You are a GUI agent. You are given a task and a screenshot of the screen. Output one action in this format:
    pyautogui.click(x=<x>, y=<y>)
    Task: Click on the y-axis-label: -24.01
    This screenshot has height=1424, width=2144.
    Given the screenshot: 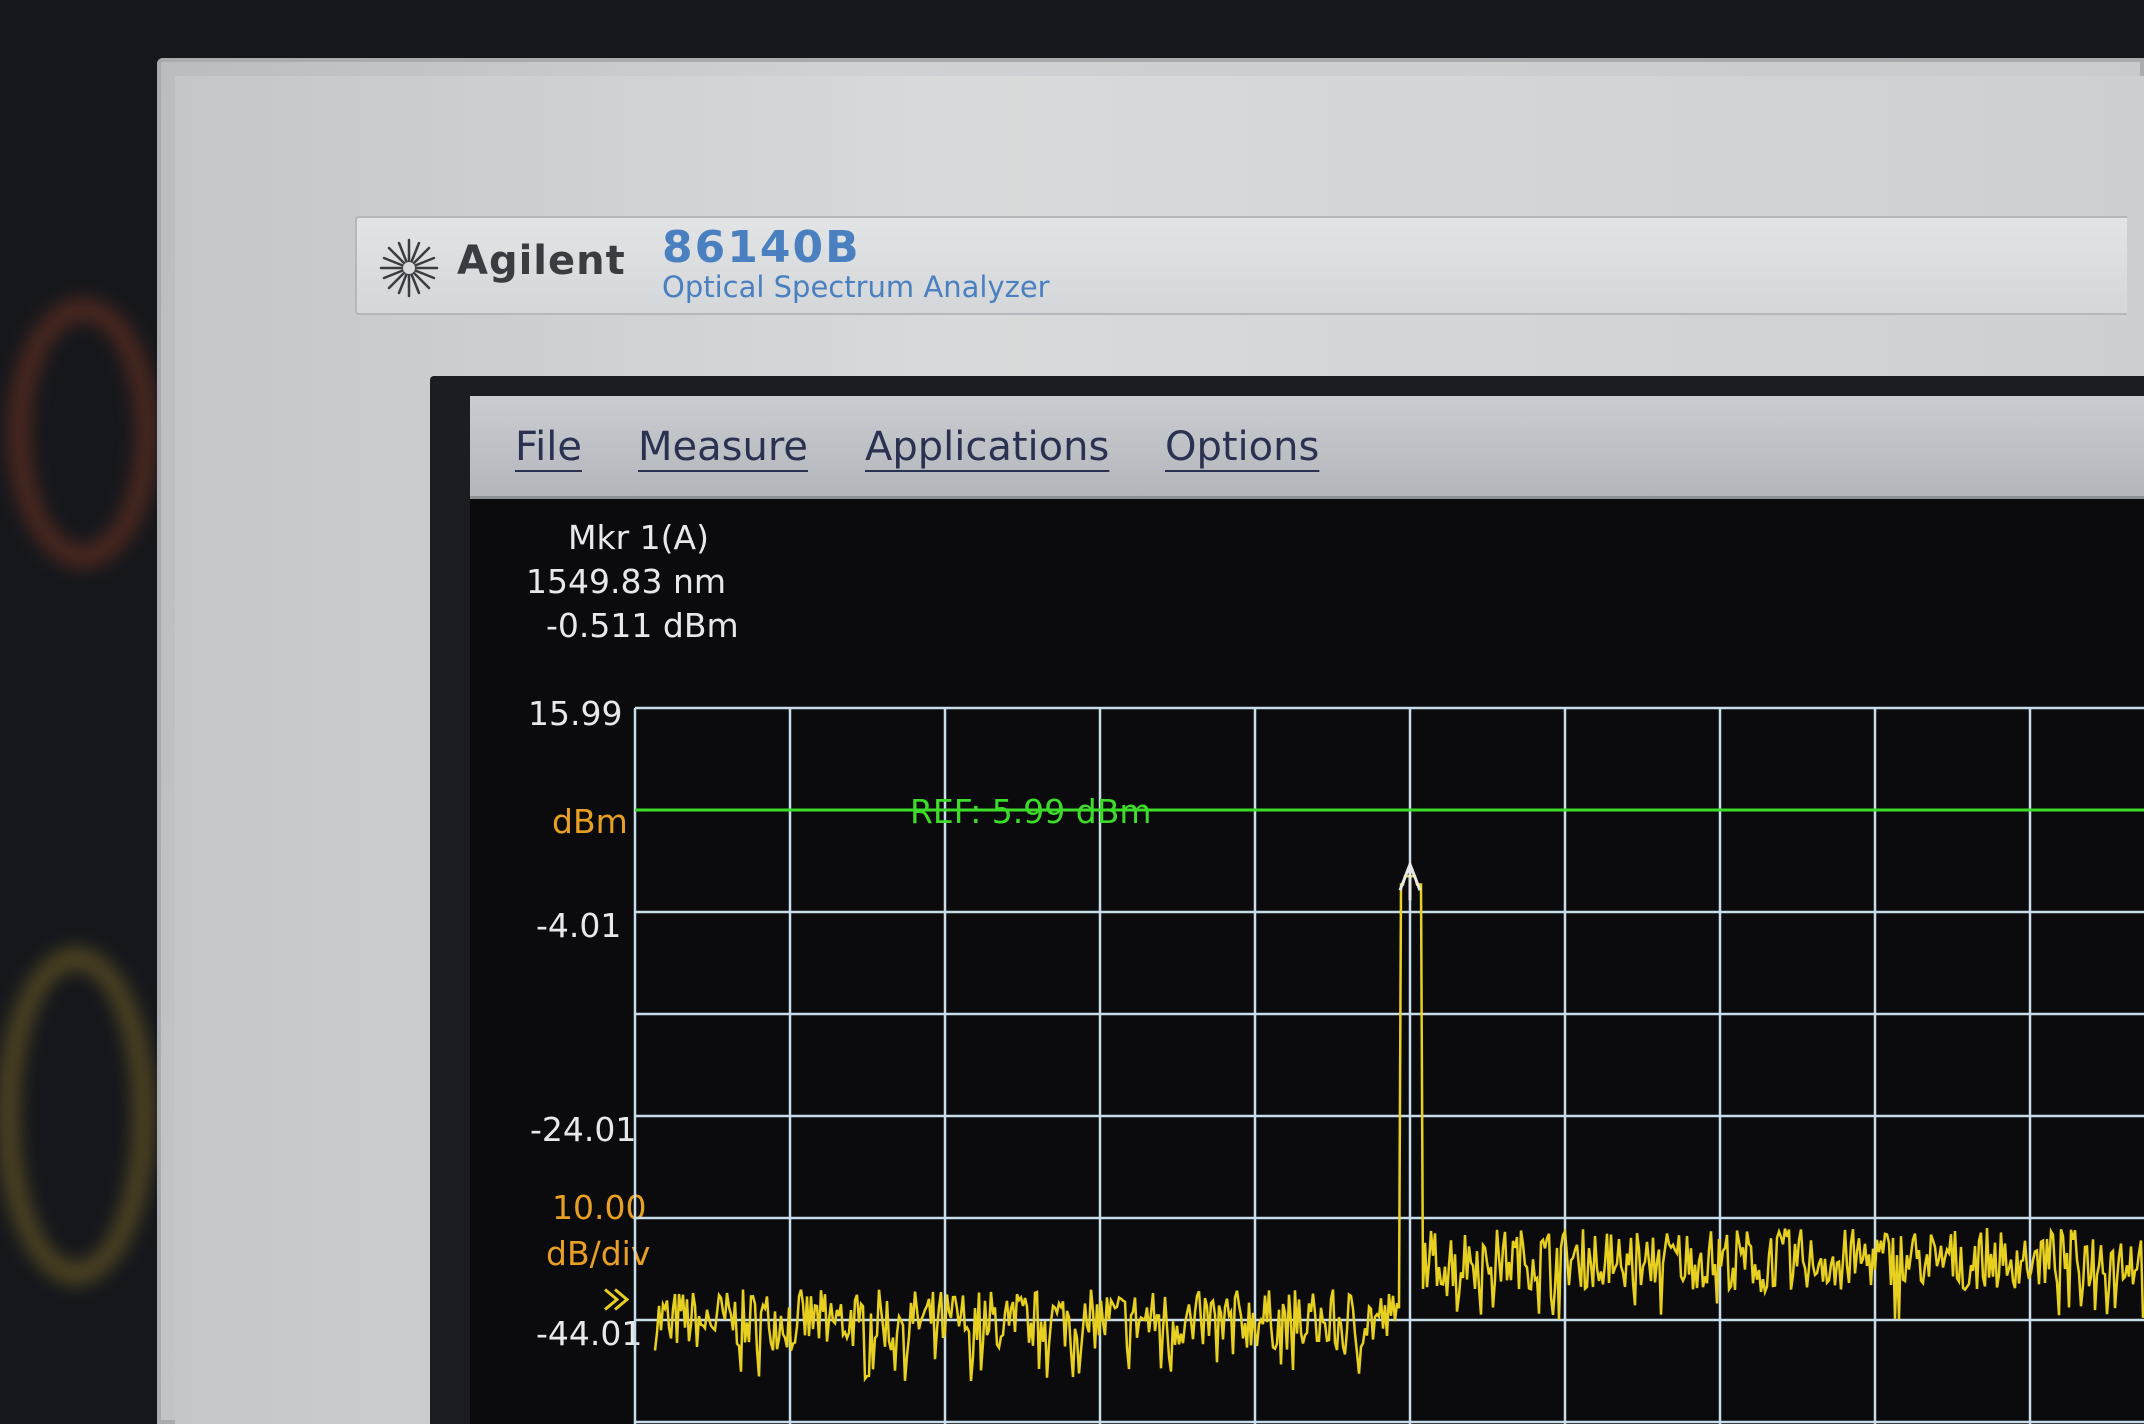 What is the action you would take?
    pyautogui.click(x=583, y=1129)
    